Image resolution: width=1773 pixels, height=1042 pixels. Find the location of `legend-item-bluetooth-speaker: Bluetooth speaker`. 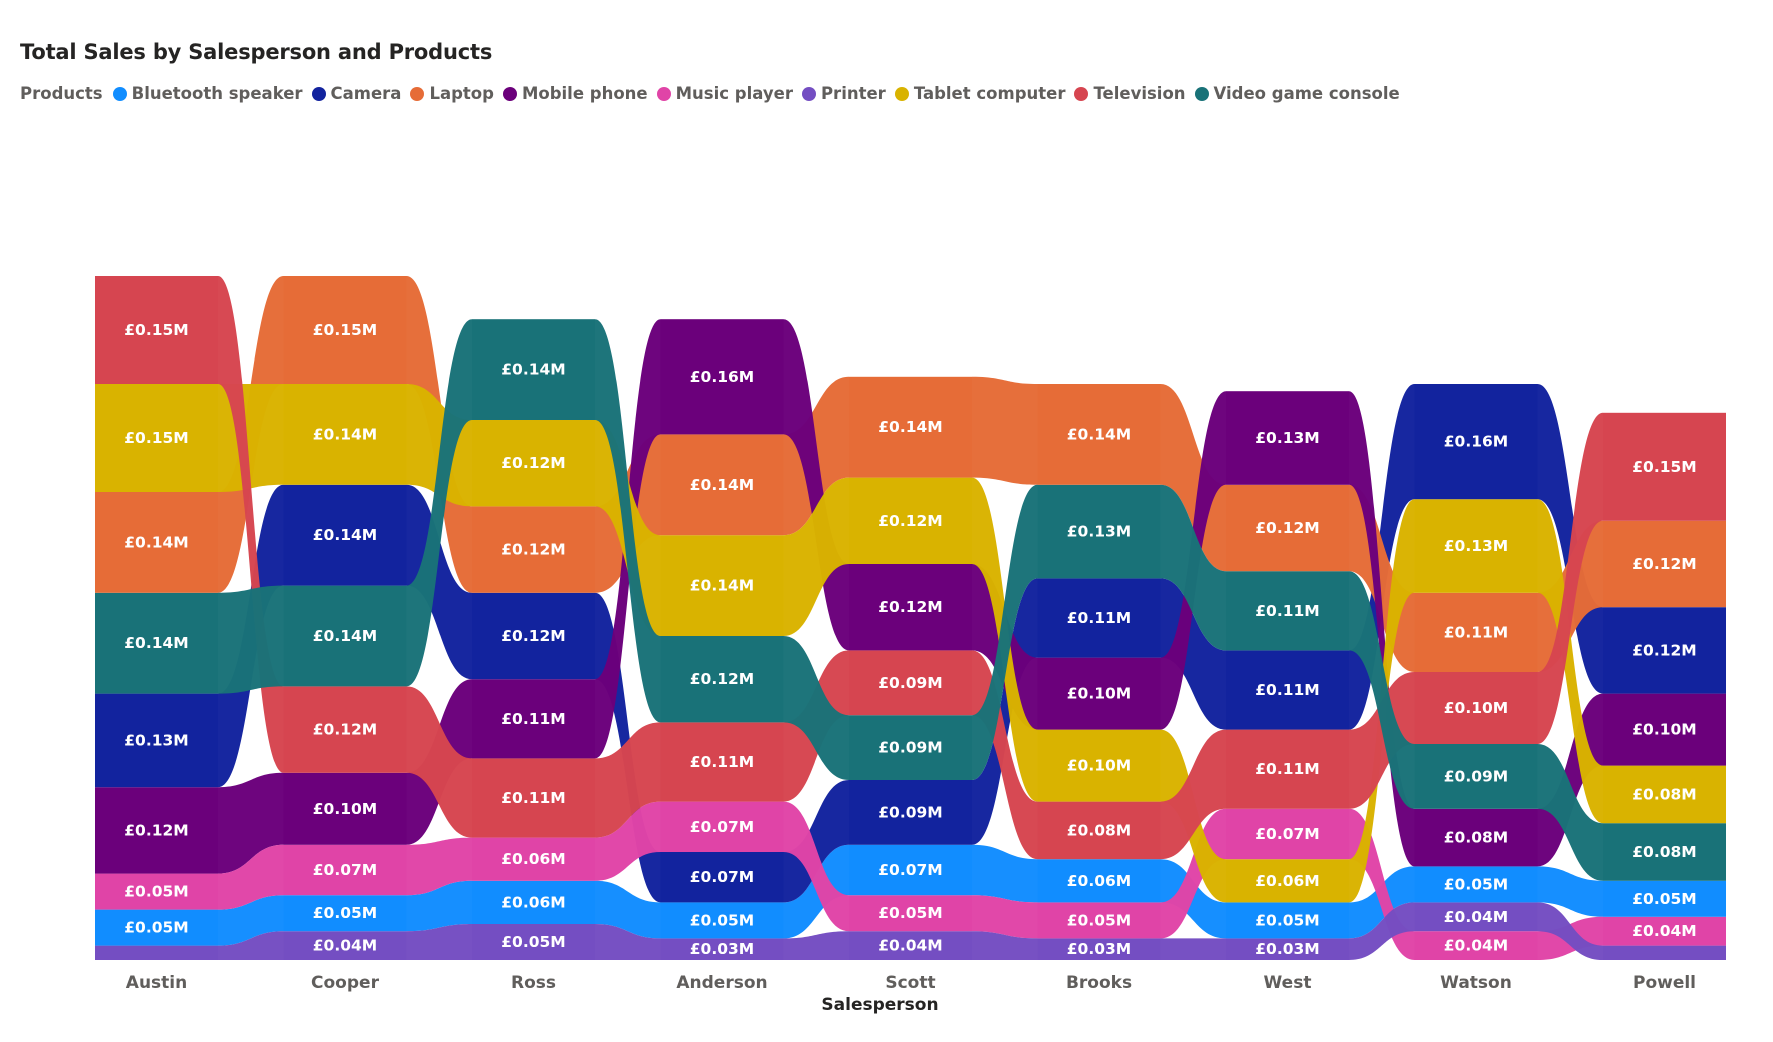

legend-item-bluetooth-speaker: Bluetooth speaker is located at coordinates (207, 93).